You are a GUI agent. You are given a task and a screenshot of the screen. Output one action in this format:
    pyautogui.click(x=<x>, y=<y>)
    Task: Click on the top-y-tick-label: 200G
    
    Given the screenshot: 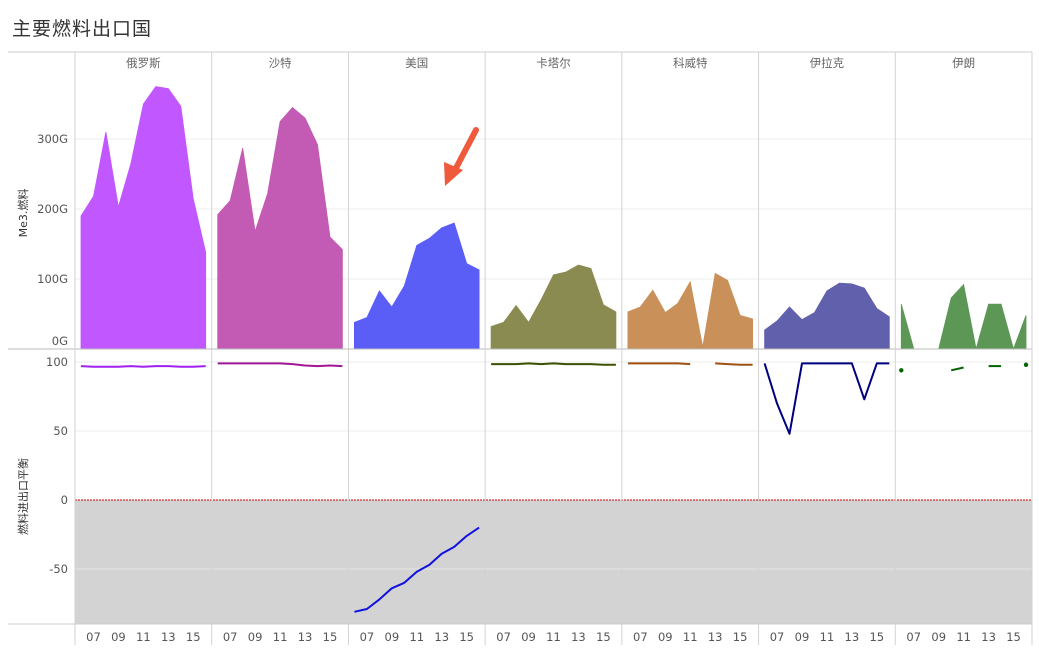 What is the action you would take?
    pyautogui.click(x=52, y=209)
    